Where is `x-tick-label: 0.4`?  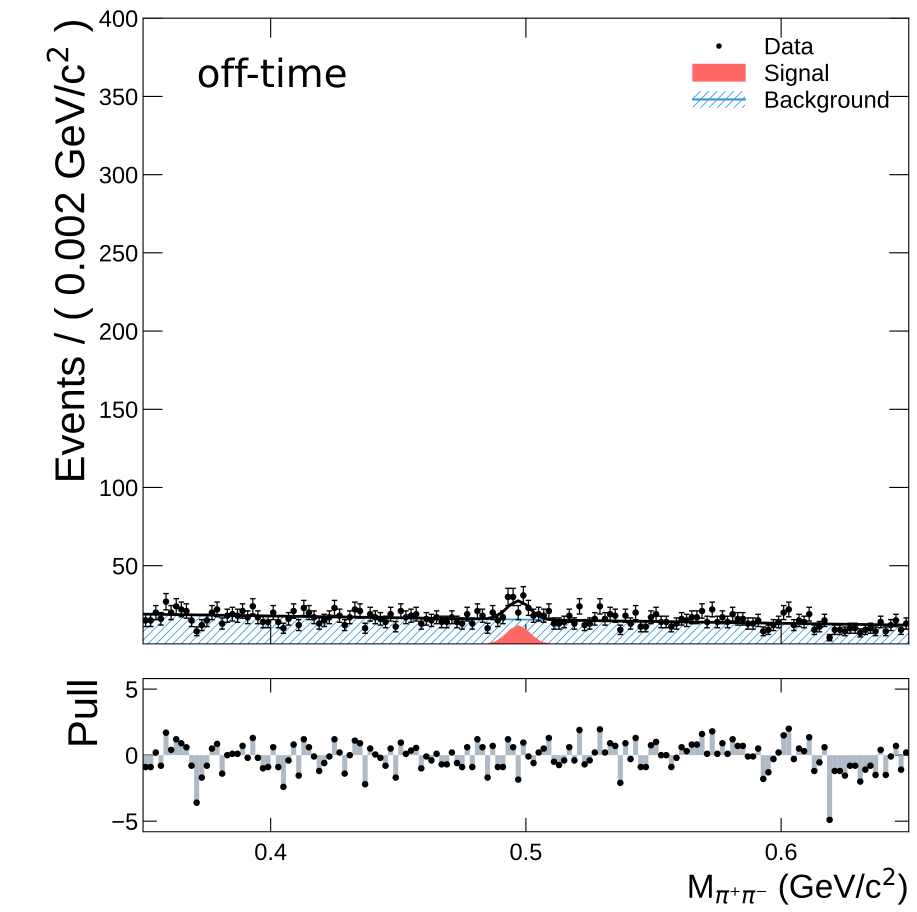 x-tick-label: 0.4 is located at coordinates (270, 851).